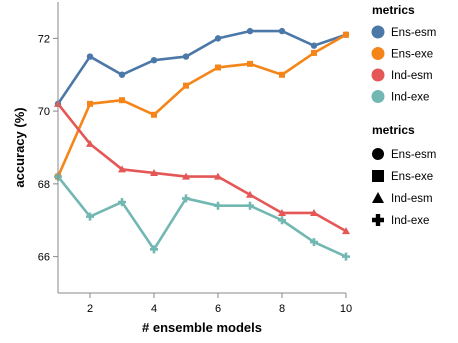 This screenshot has height=343, width=458. Describe the element at coordinates (19, 147) in the screenshot. I see `y-axis-title: accuracy (%)` at that location.